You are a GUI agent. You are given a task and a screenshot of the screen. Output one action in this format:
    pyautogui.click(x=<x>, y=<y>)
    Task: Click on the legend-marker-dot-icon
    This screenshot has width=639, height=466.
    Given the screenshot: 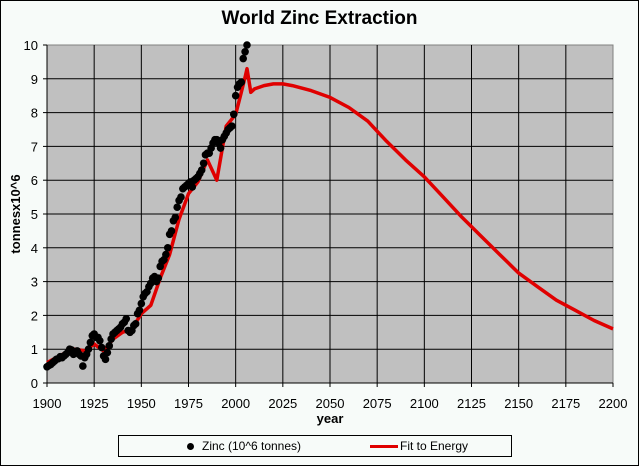 What is the action you would take?
    pyautogui.click(x=190, y=446)
    